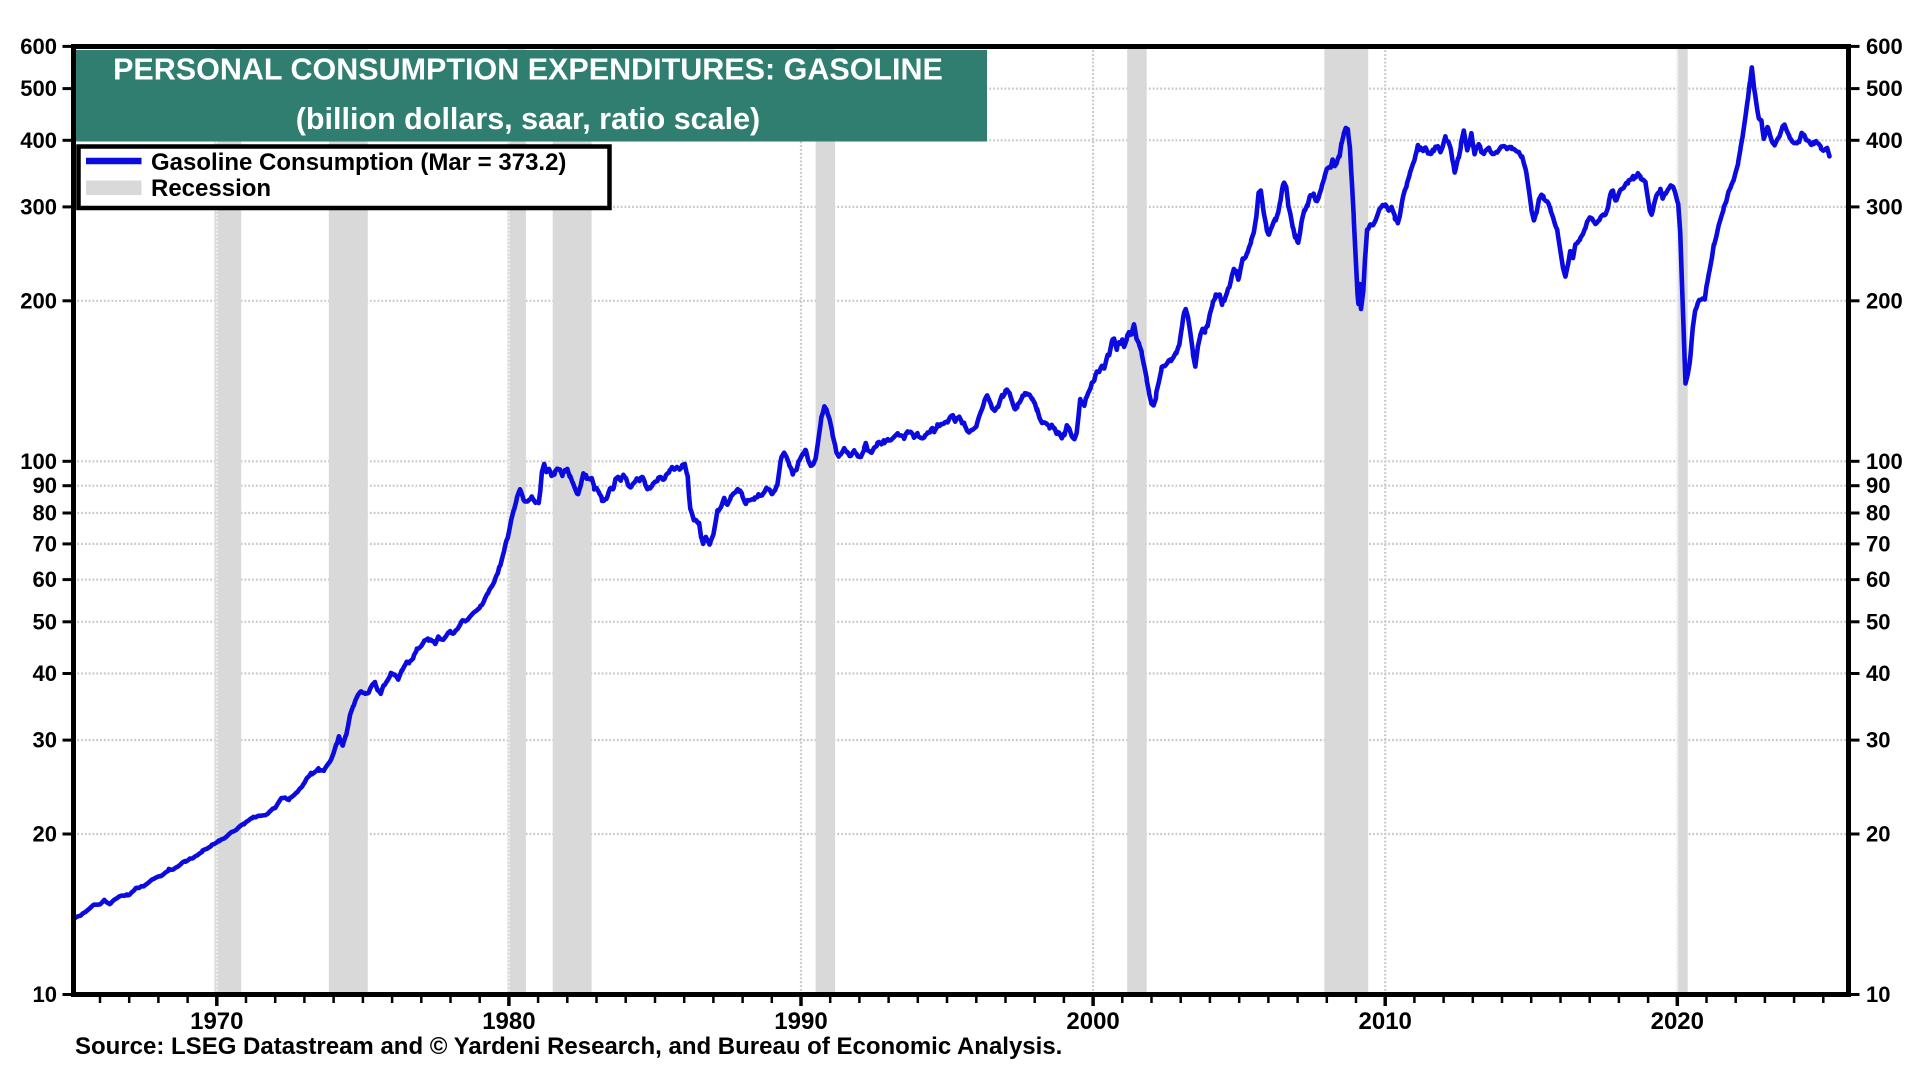 The width and height of the screenshot is (1920, 1080). What do you see at coordinates (528, 119) in the screenshot?
I see `svg-text:(billion dollars, saar, ratio: (billion dollars, saar, ratio scale)` at bounding box center [528, 119].